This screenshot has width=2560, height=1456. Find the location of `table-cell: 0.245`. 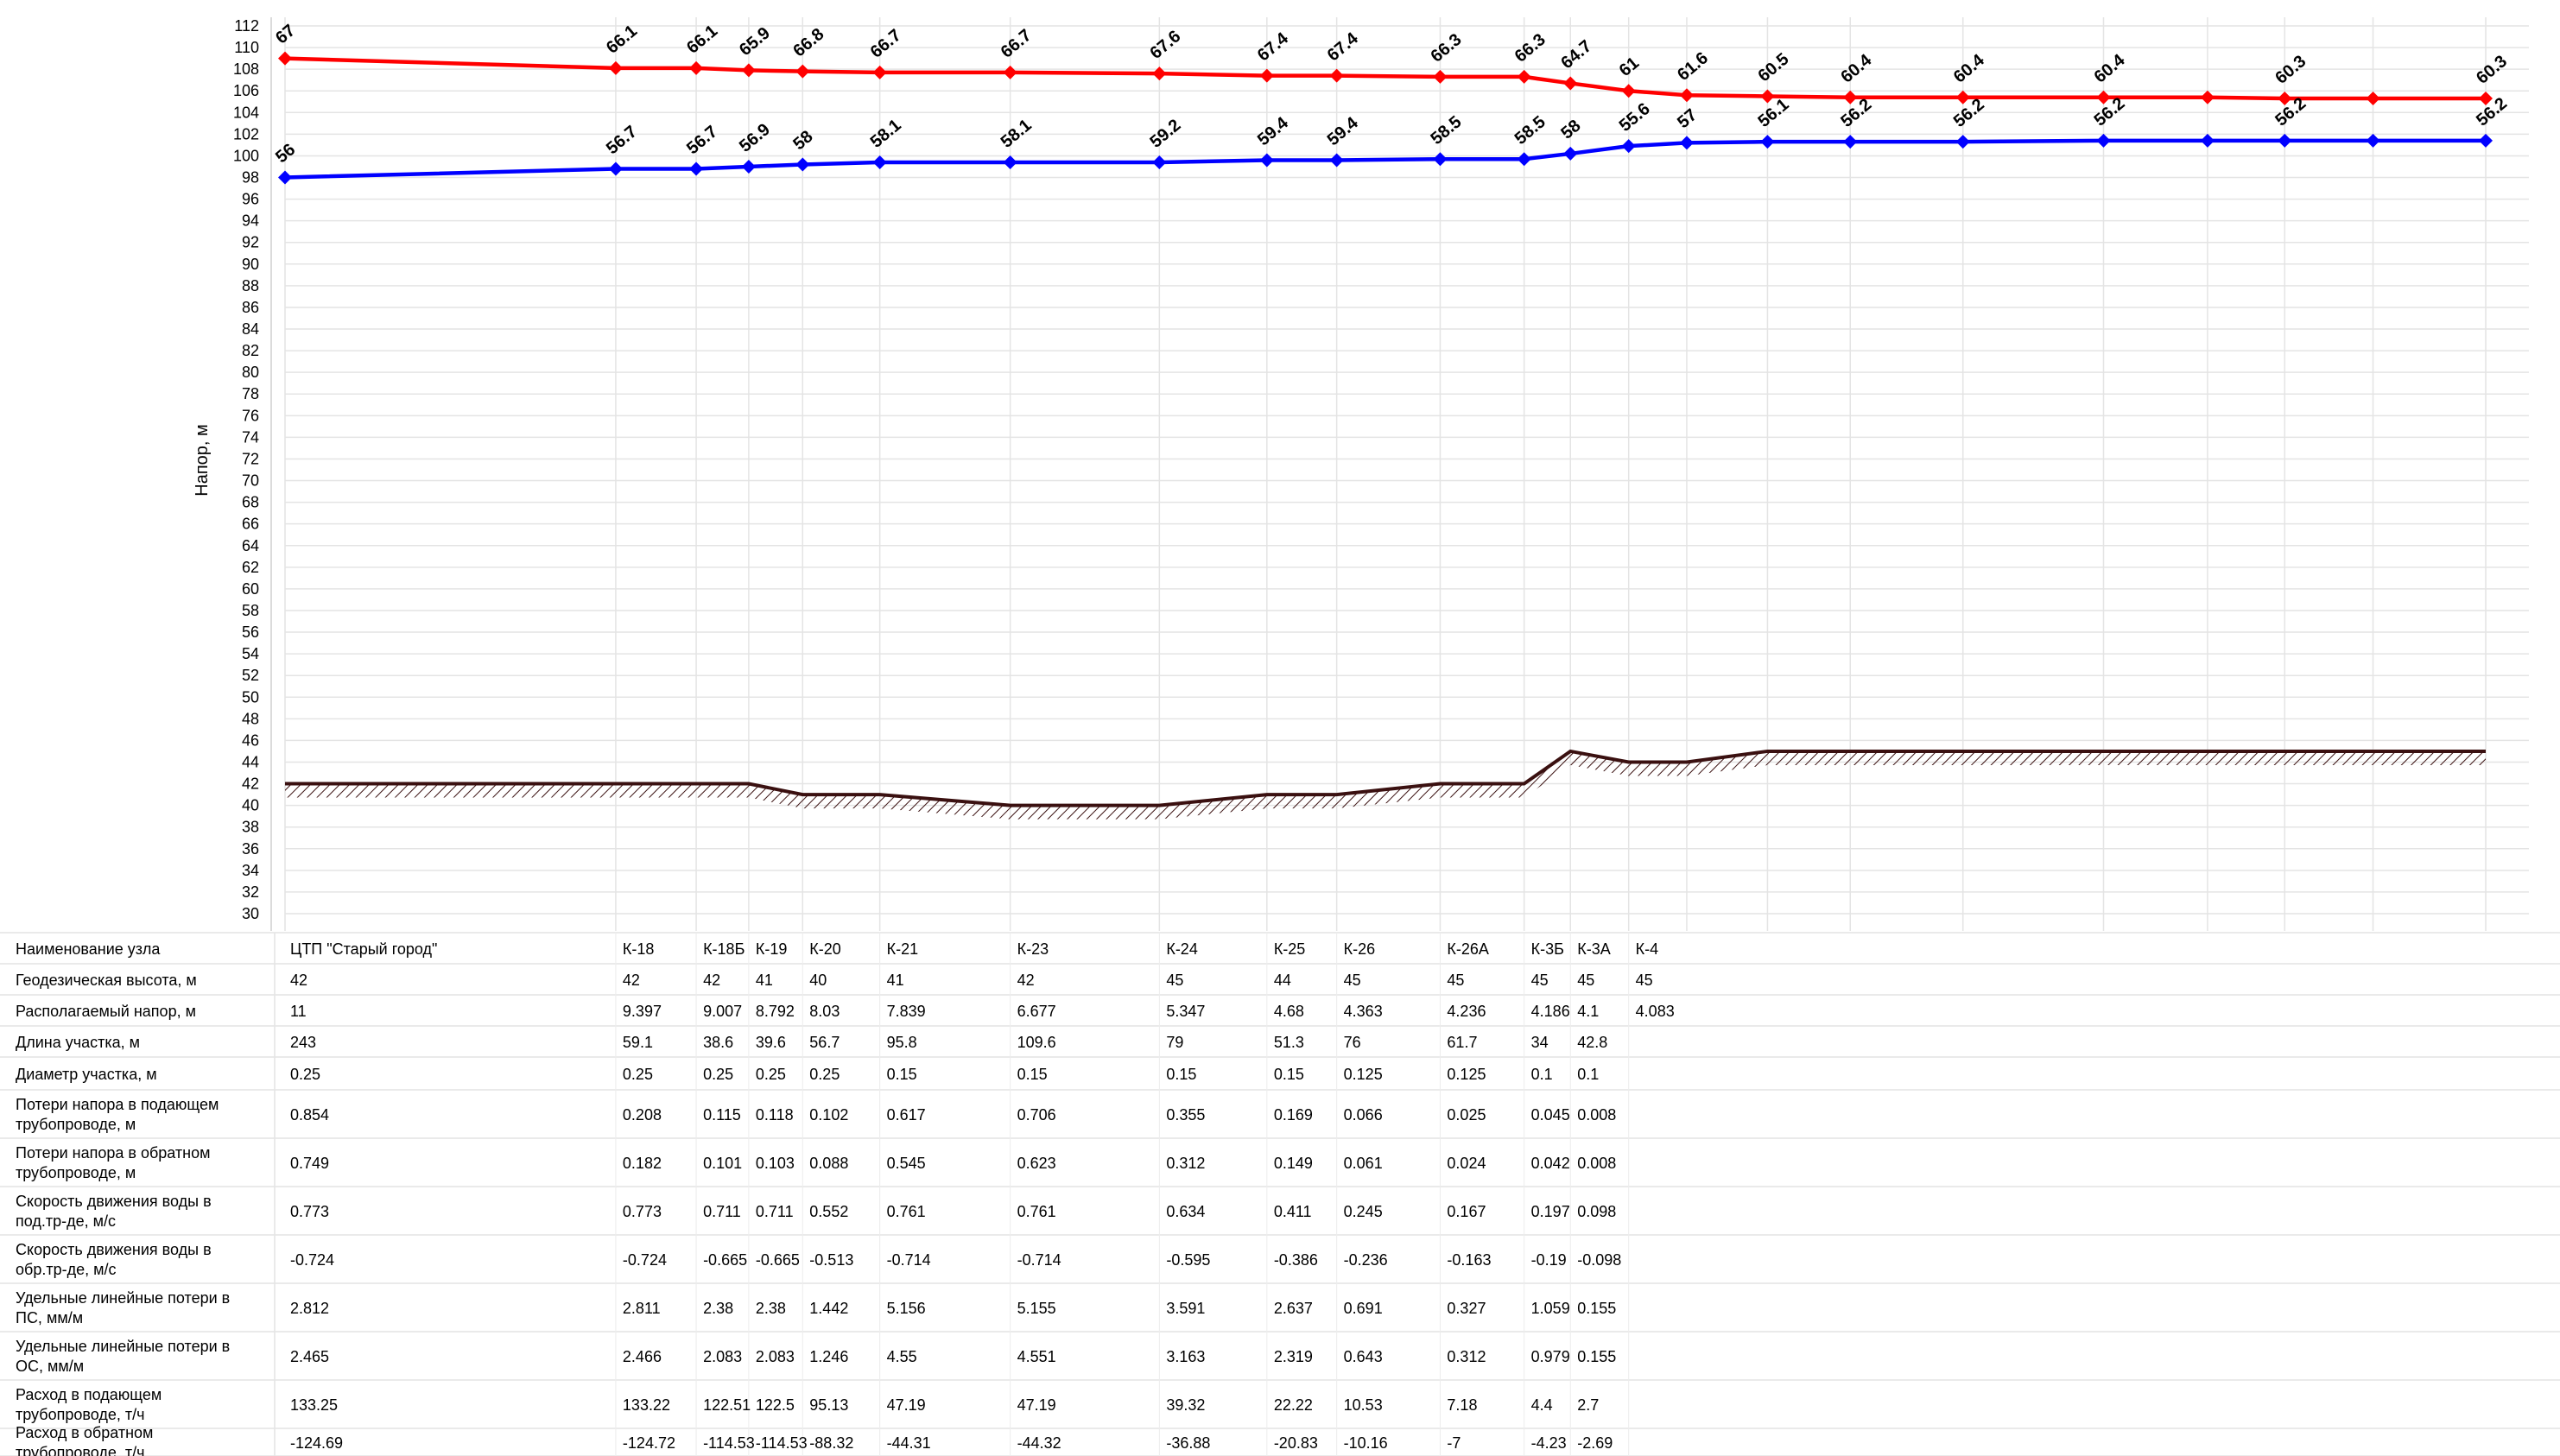

table-cell: 0.245 is located at coordinates (1363, 1212).